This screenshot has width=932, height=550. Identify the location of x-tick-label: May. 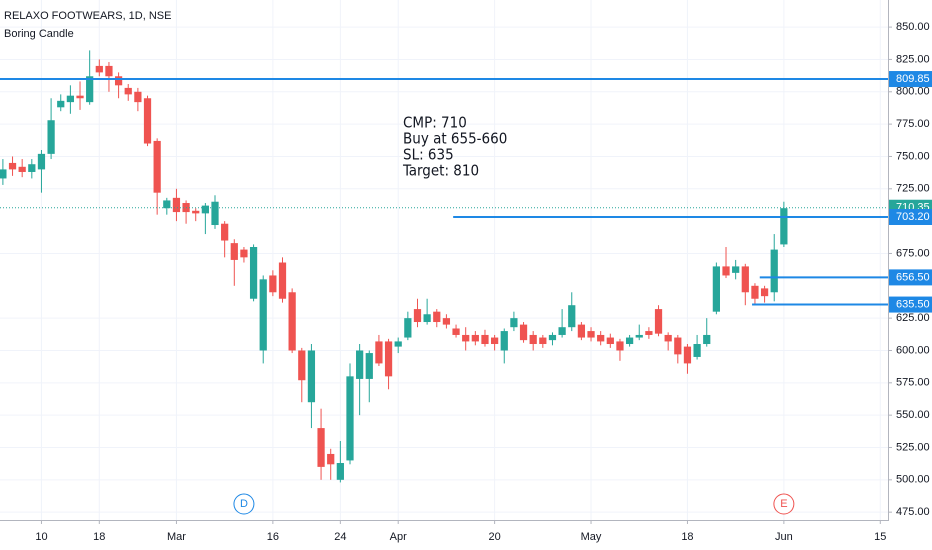
(591, 537).